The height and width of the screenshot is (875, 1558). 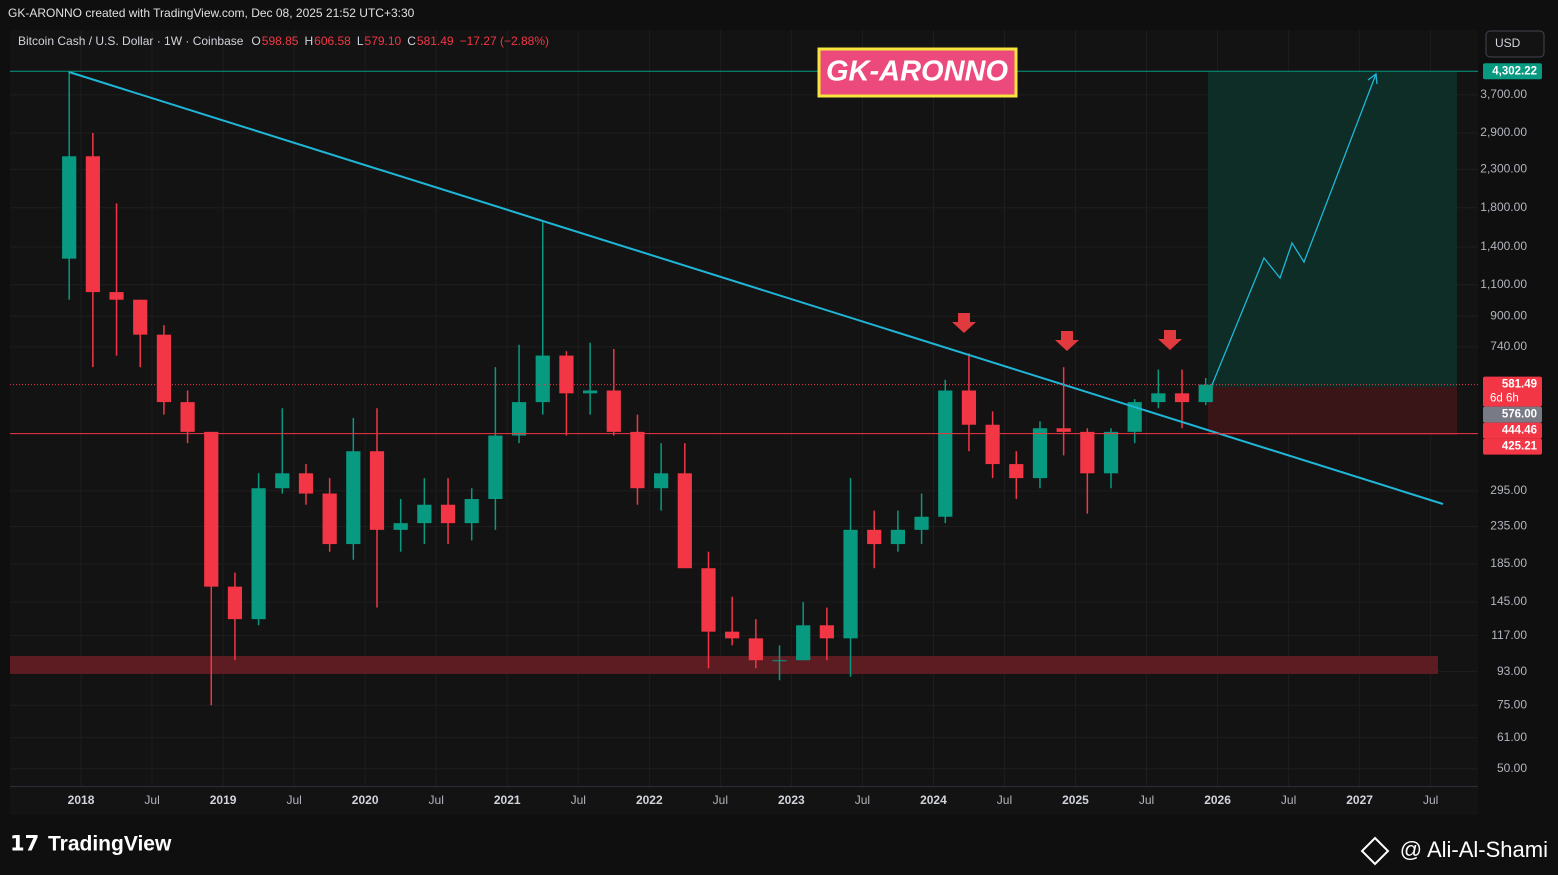 I want to click on x-tick-label: 2026, so click(x=1217, y=800).